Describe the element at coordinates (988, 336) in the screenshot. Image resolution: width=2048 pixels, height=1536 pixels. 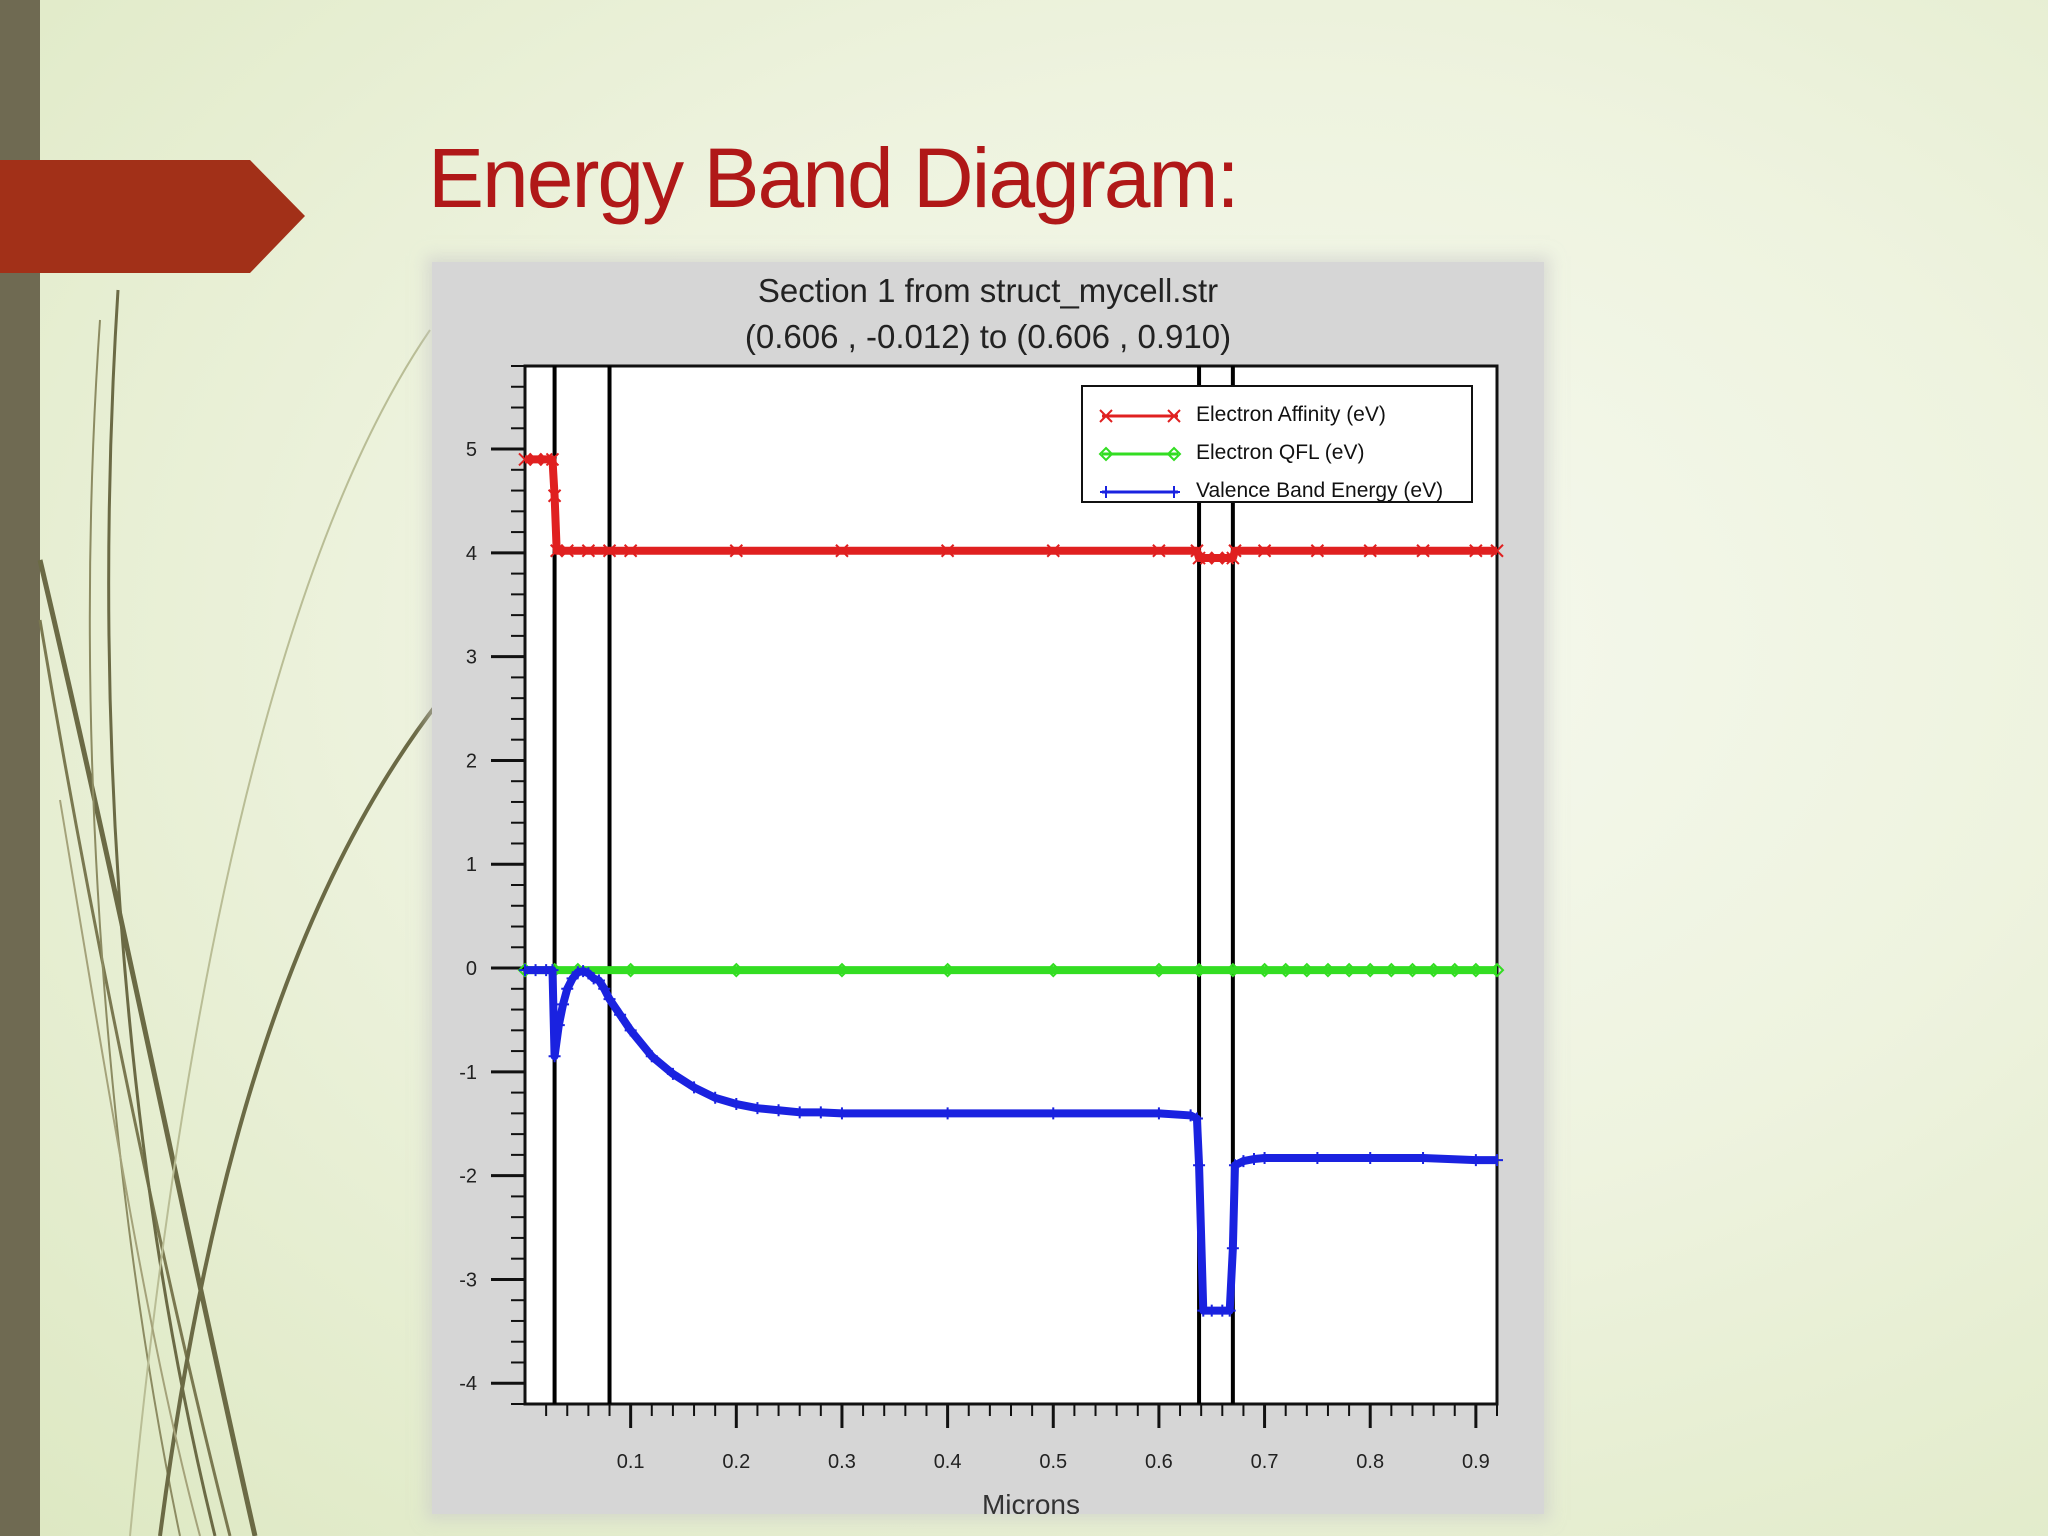
I see `chart-subtitle: (0.606 , -0.012) to (0.606 , 0.910)` at that location.